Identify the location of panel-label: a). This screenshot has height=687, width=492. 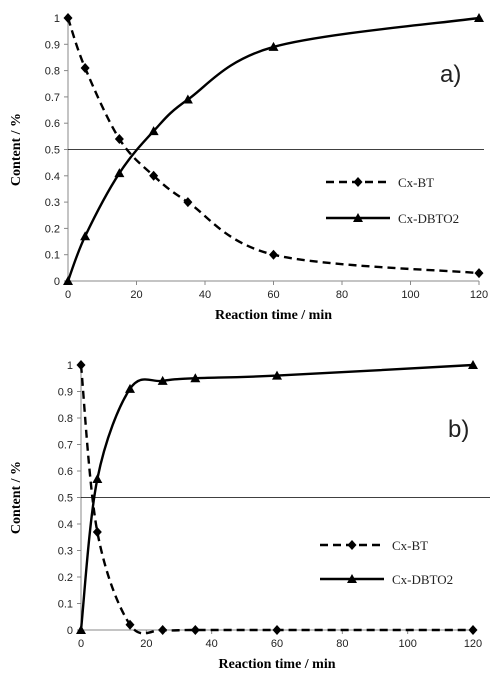
(450, 74).